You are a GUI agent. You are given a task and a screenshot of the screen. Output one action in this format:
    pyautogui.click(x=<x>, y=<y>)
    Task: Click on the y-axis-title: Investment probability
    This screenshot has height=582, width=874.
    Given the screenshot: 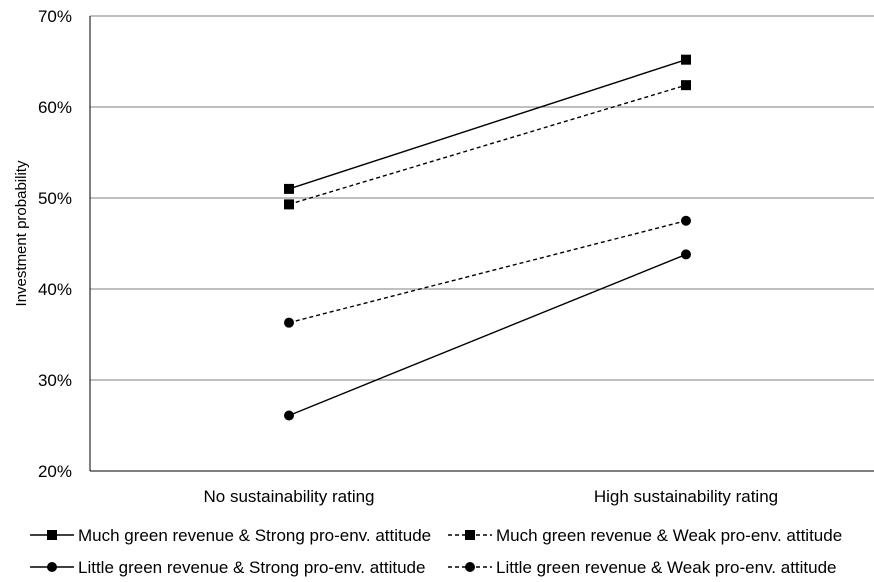 What is the action you would take?
    pyautogui.click(x=21, y=233)
    